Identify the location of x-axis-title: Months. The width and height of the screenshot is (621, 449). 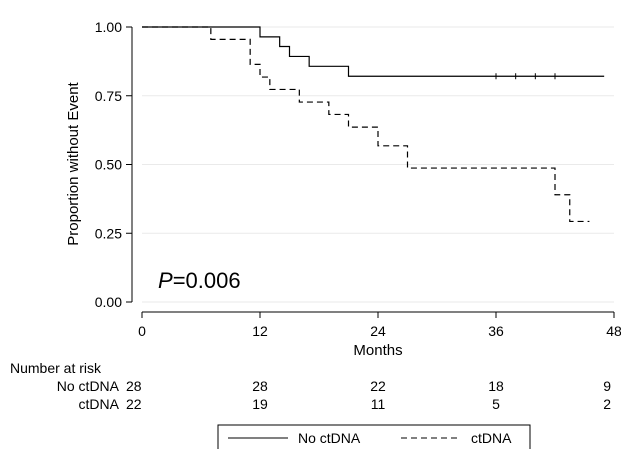
(377, 350).